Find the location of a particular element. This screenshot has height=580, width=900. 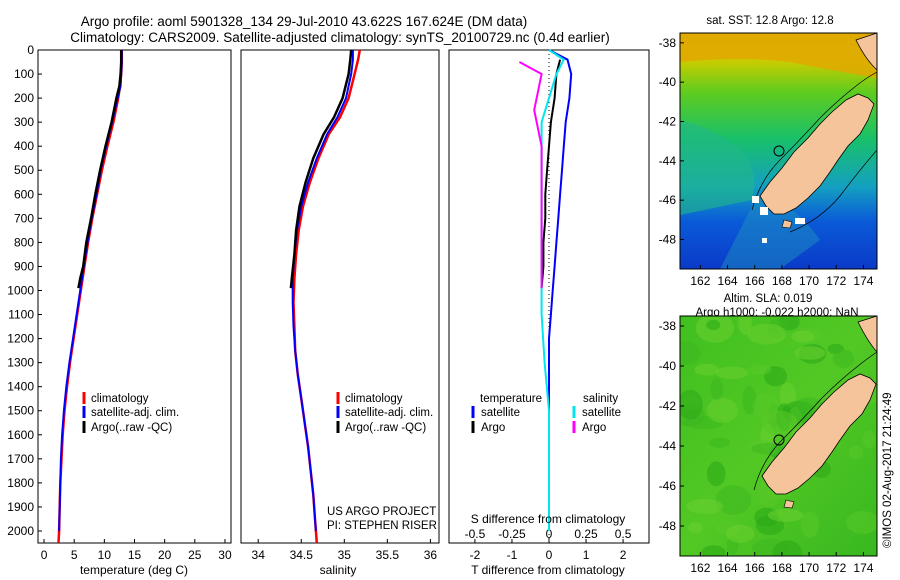

map-x-tick-label: 170 is located at coordinates (809, 281).